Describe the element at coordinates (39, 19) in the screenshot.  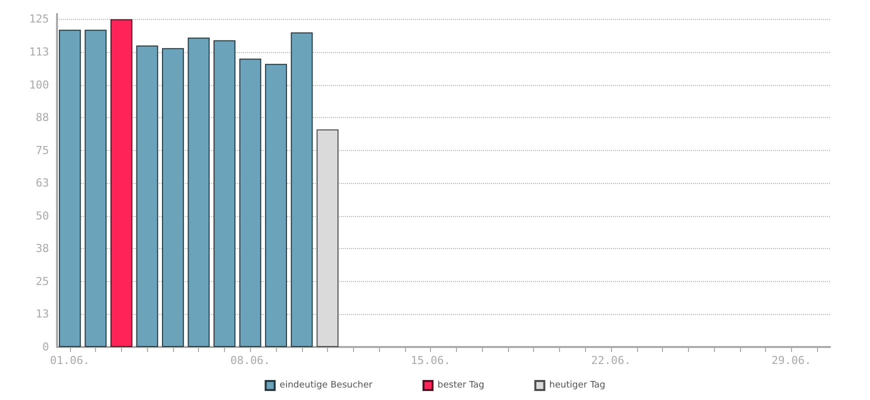
I see `y-tick-label: 125` at that location.